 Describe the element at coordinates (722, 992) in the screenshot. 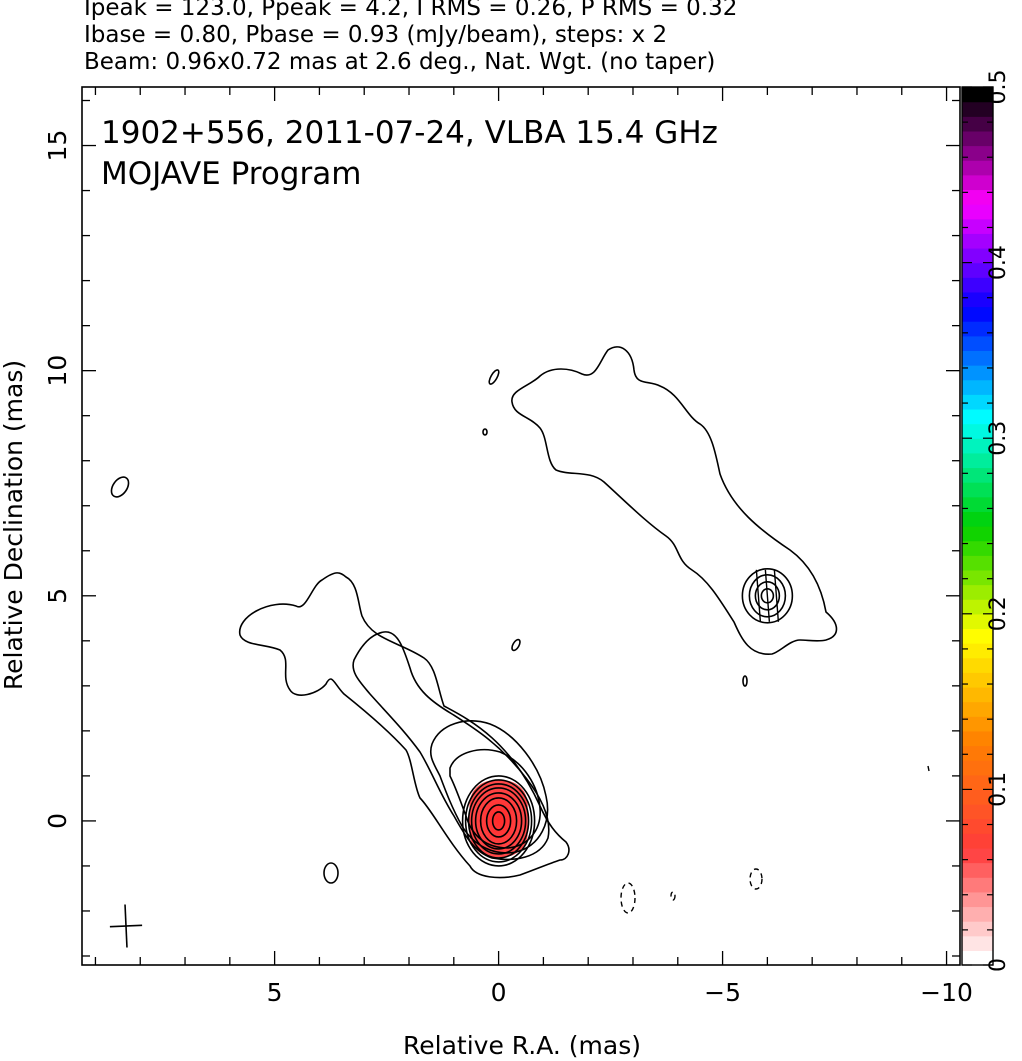

I see `x-tick-label: −5` at that location.